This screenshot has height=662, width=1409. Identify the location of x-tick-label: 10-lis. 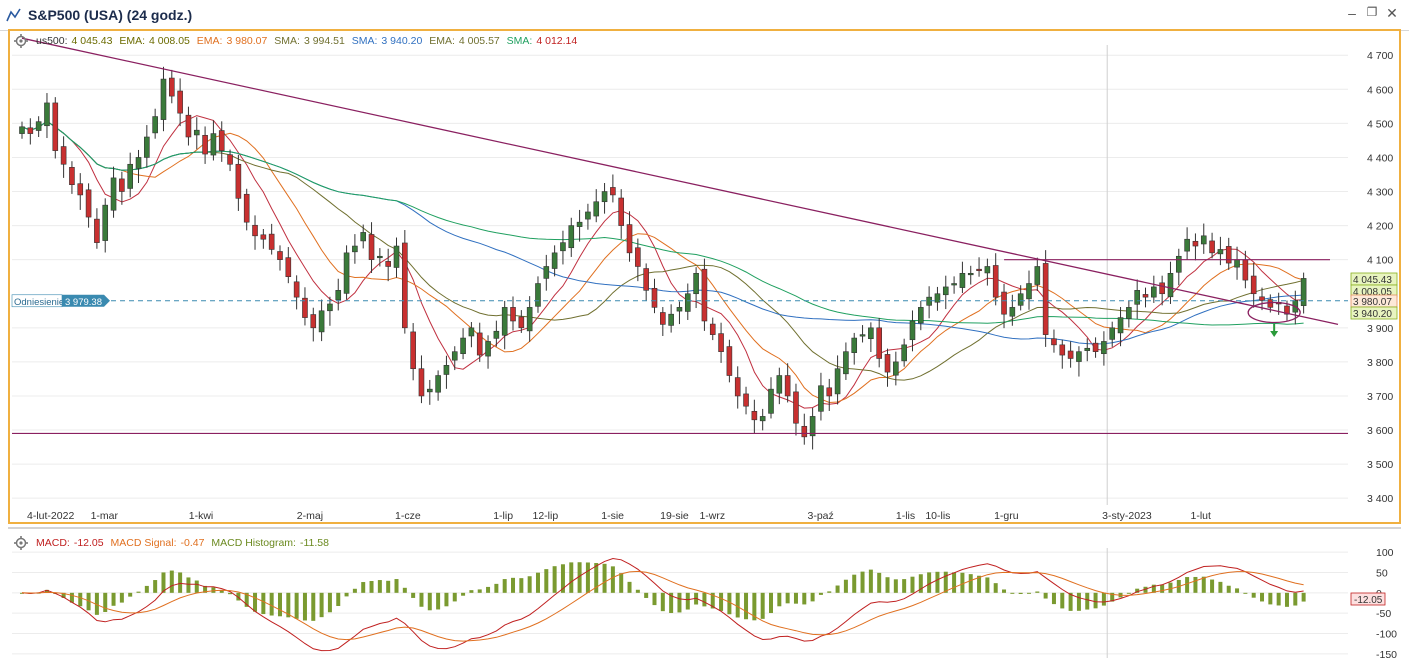
(937, 516).